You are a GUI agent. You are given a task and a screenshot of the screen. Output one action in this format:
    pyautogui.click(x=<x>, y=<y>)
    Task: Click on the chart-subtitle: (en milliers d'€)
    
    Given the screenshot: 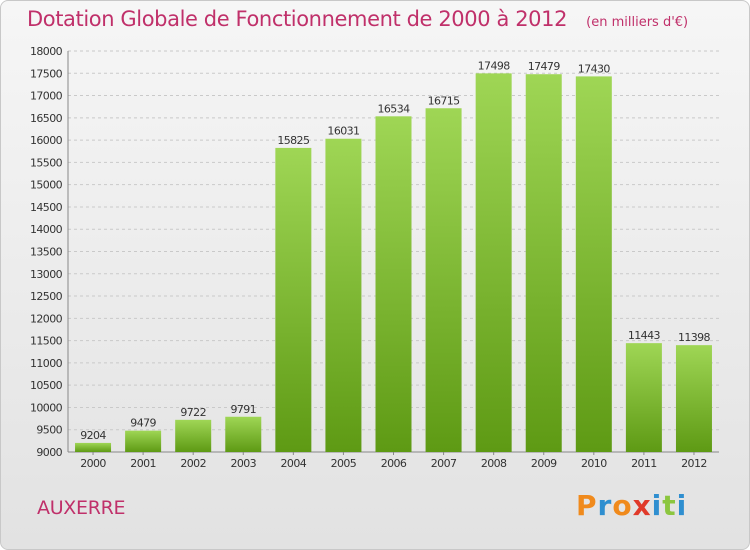 What is the action you would take?
    pyautogui.click(x=637, y=22)
    